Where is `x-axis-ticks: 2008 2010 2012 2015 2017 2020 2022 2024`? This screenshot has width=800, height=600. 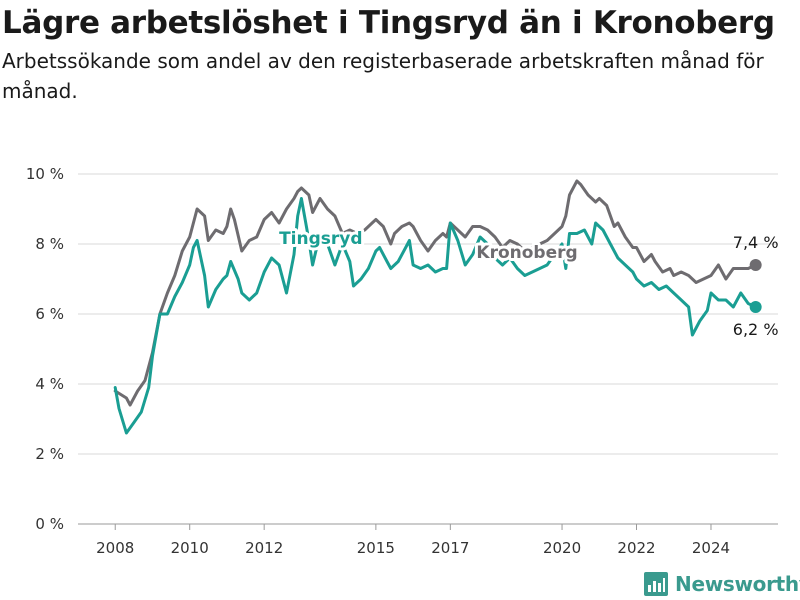
x-axis-ticks: 2008 2010 2012 2015 2017 2020 2022 2024 is located at coordinates (413, 540).